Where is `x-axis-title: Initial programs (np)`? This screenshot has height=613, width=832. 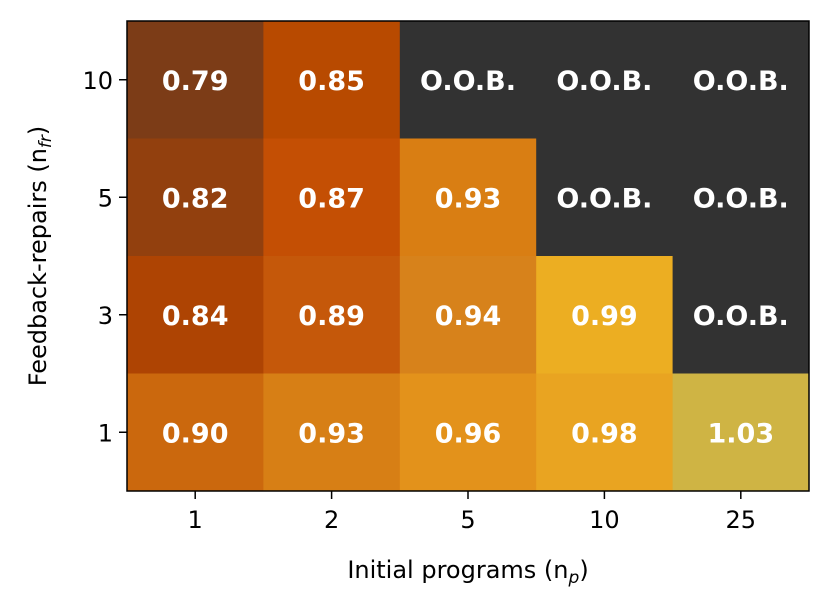
x-axis-title: Initial programs (np) is located at coordinates (467, 572).